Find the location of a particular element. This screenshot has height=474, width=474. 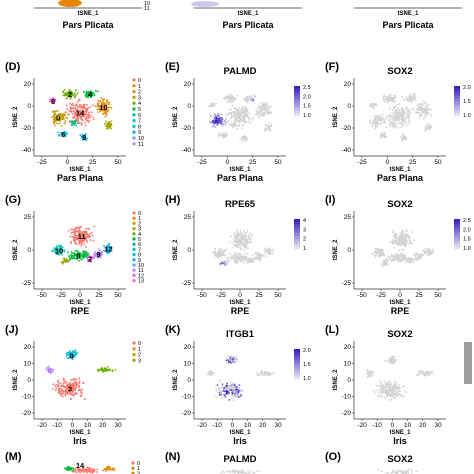

tissue-label: Pars Plana is located at coordinates (400, 178).